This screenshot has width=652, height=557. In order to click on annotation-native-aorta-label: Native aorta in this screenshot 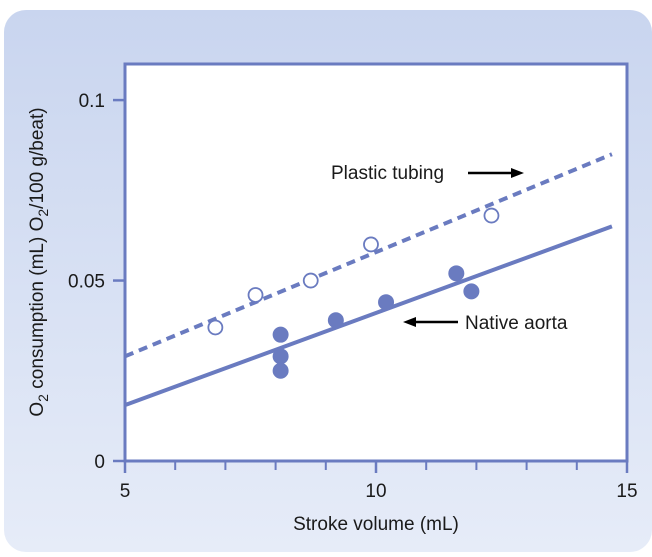, I will do `click(516, 323)`.